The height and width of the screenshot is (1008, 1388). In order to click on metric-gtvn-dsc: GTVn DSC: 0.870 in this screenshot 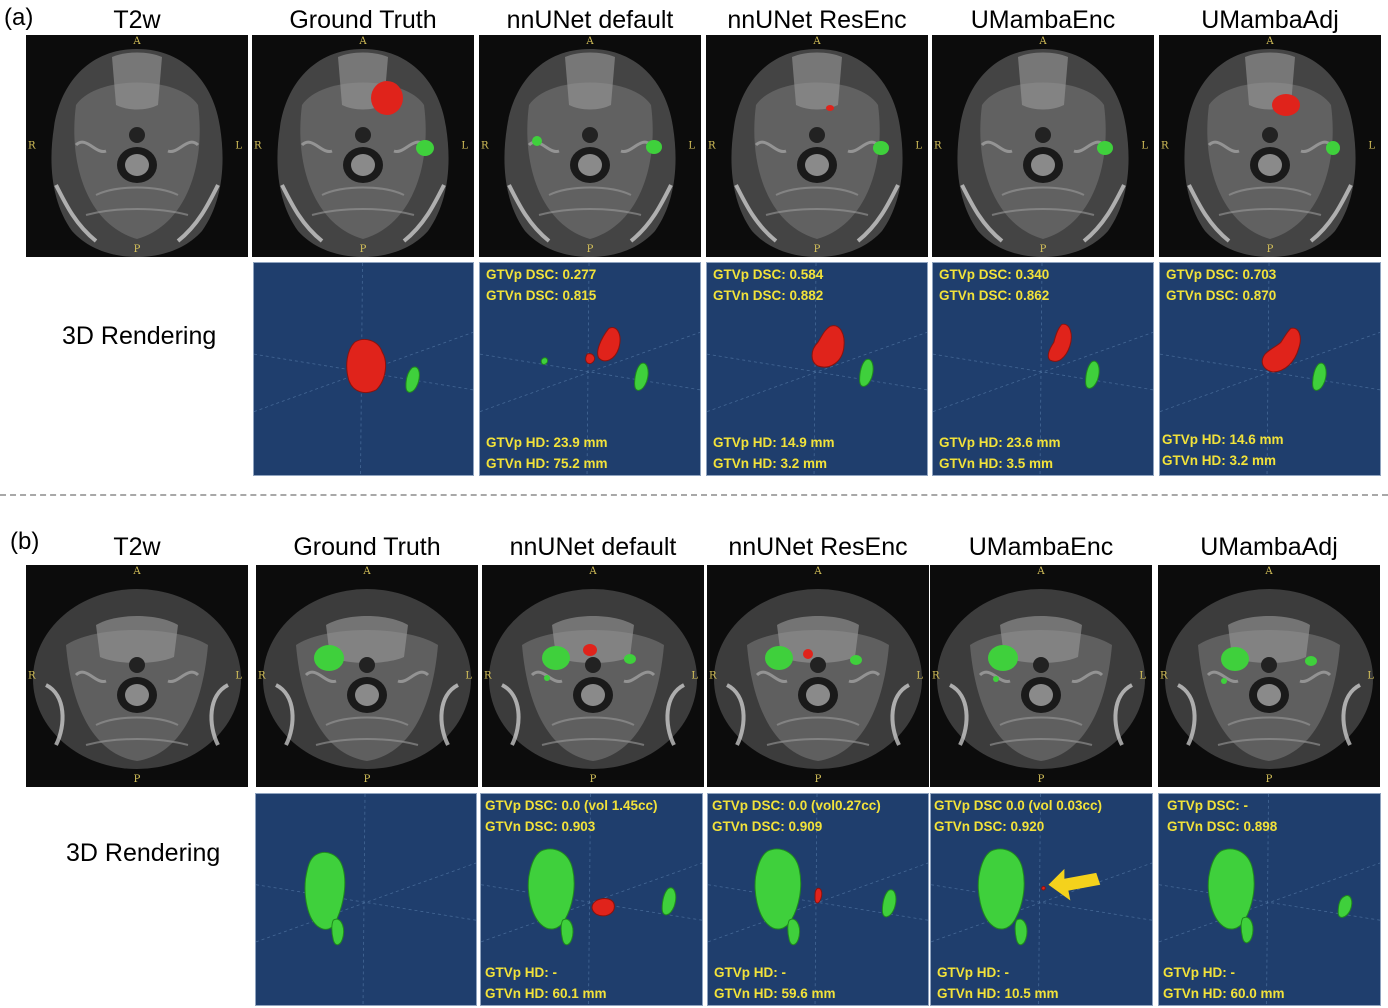, I will do `click(1221, 295)`.